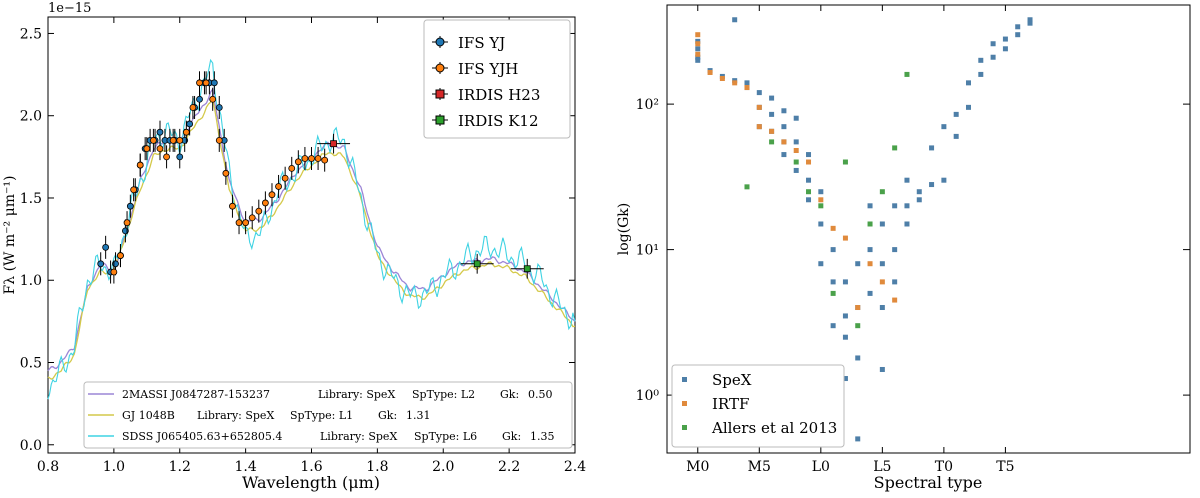  I want to click on legend-template-sdss-name: SDSS J065405.63+652805.4, so click(202, 436).